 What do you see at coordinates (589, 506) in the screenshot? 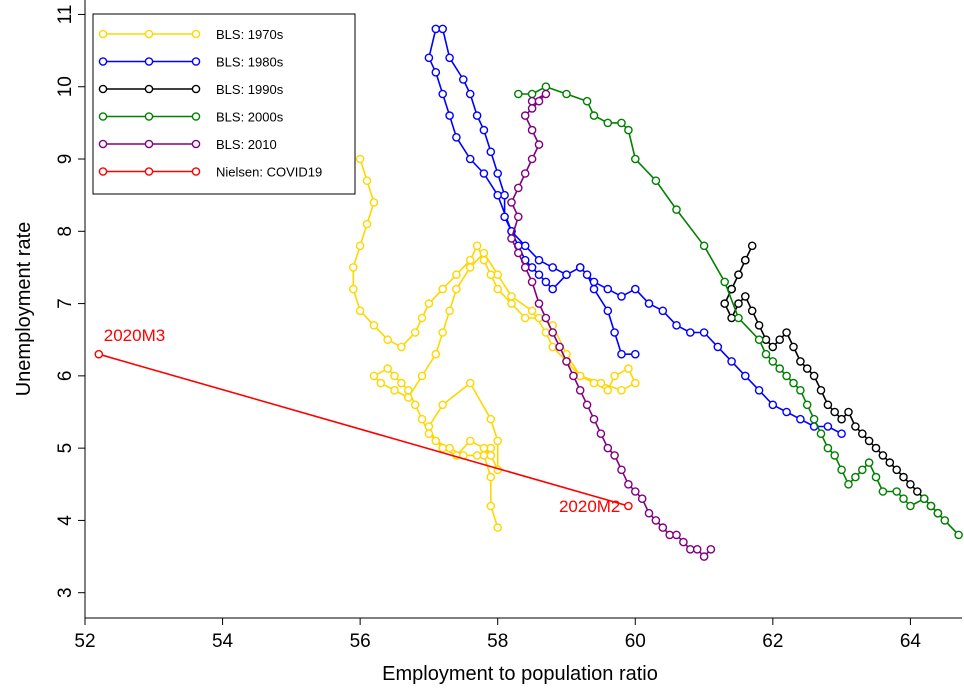
I see `annotation-label: 2020M2` at bounding box center [589, 506].